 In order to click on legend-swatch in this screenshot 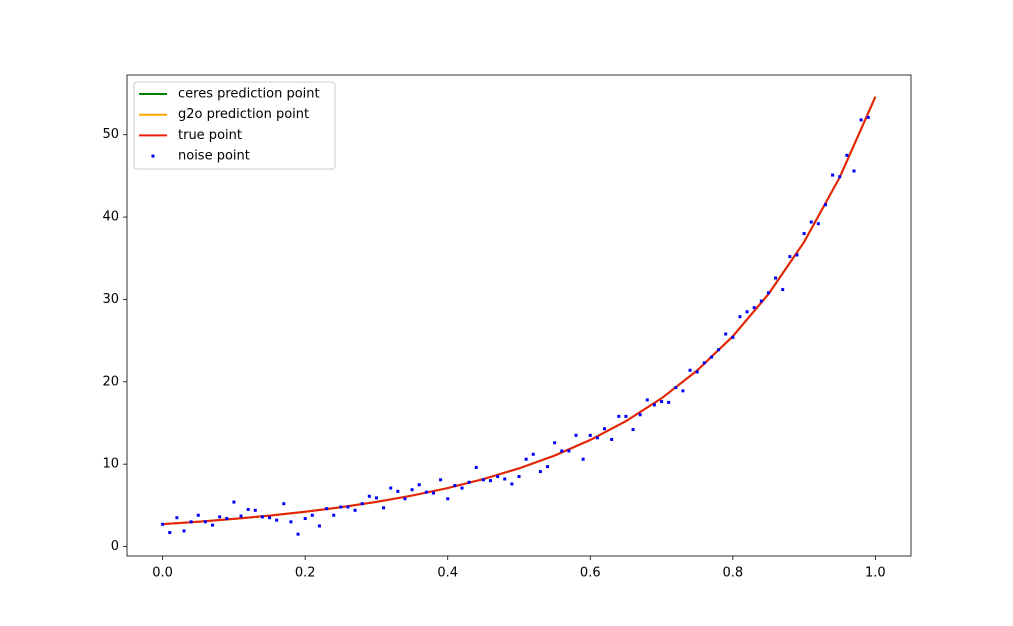, I will do `click(153, 156)`.